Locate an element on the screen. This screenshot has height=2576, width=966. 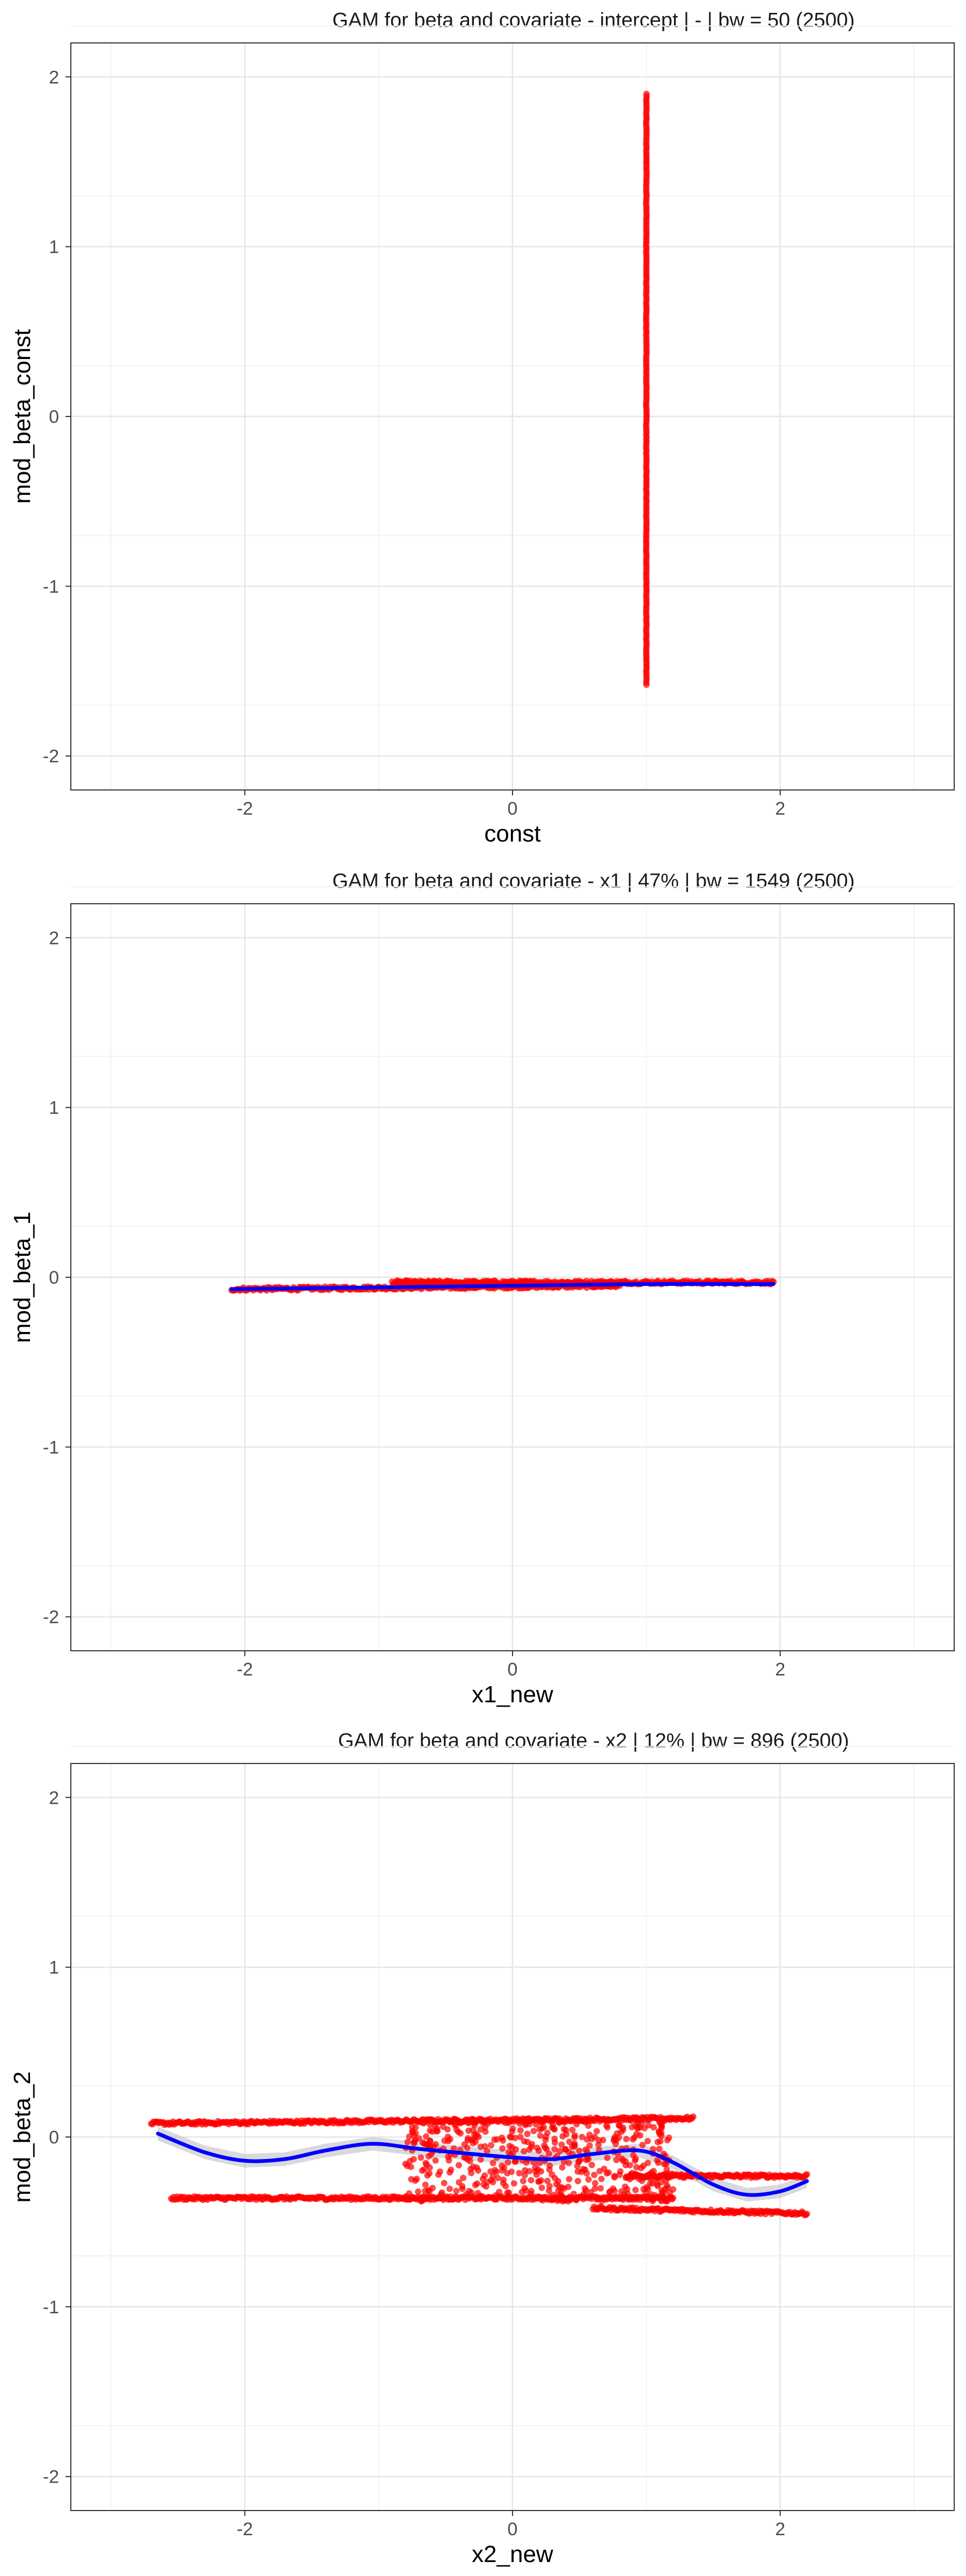
y-axis-label: mod_beta_const is located at coordinates (22, 416).